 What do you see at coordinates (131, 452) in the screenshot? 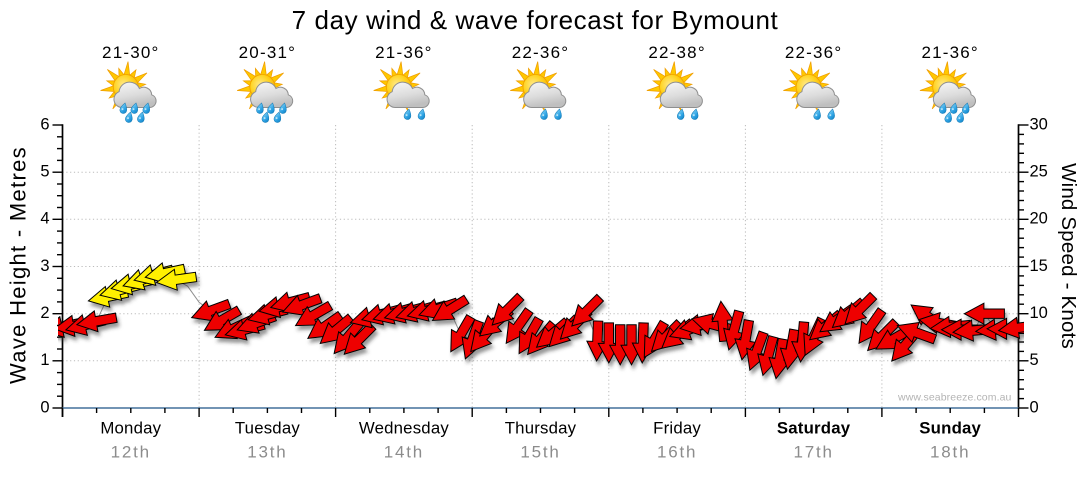
I see `svg-text: 12th` at bounding box center [131, 452].